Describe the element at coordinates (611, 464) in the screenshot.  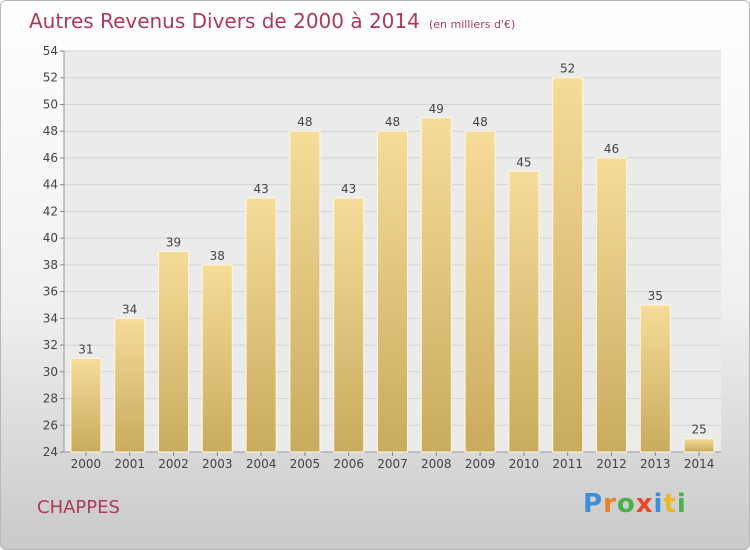
I see `x-tick-label: 2012` at that location.